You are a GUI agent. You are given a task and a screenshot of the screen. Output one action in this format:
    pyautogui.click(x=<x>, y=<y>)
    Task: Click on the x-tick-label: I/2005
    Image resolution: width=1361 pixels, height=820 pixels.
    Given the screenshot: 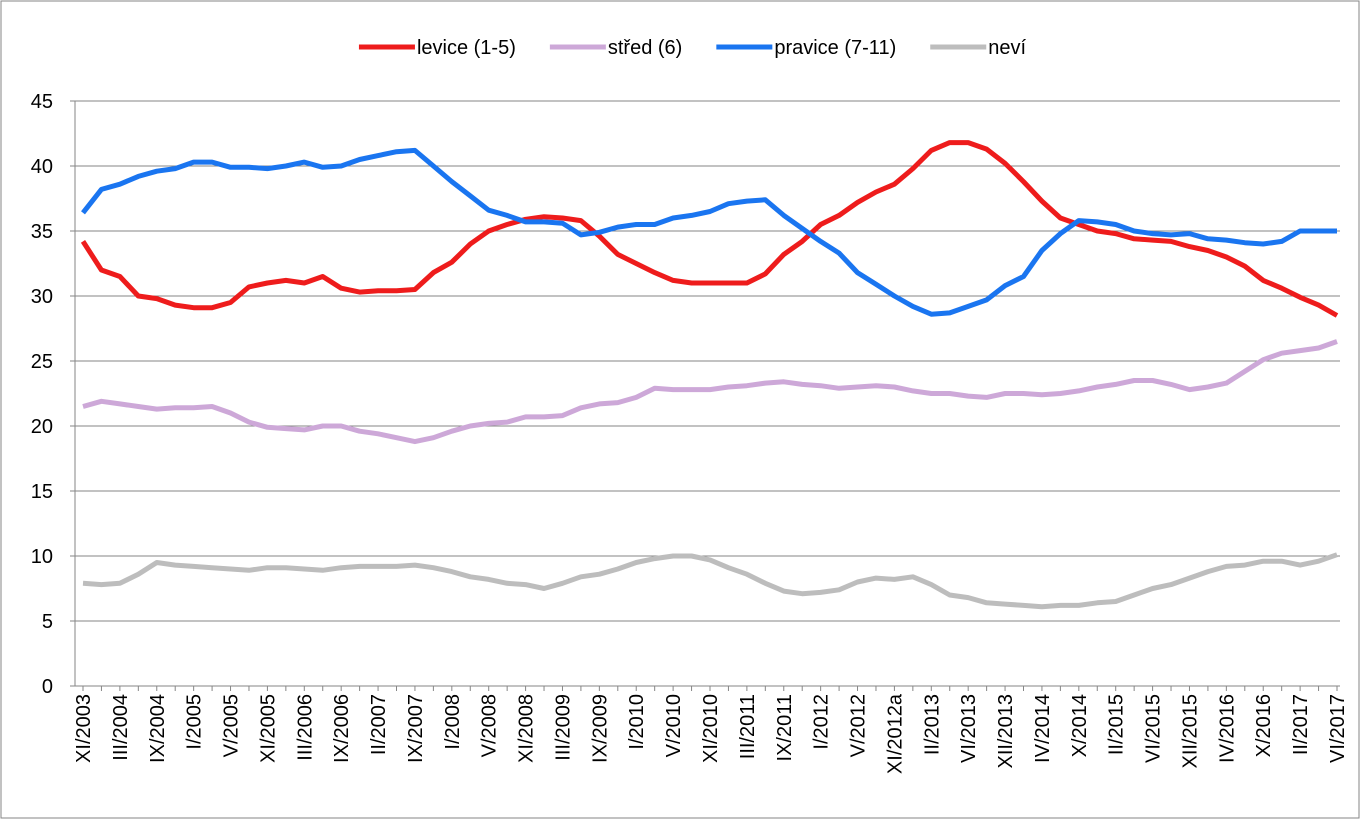 What is the action you would take?
    pyautogui.click(x=195, y=722)
    